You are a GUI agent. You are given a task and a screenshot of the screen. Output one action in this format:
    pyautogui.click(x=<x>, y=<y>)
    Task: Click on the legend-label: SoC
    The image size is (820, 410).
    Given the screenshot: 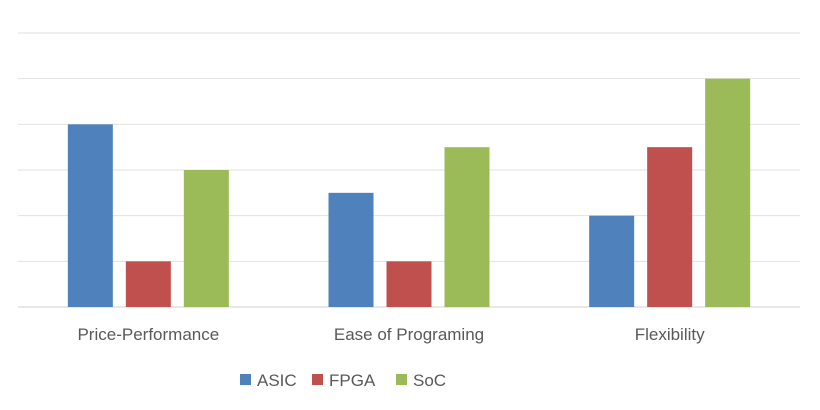 What is the action you would take?
    pyautogui.click(x=429, y=380)
    